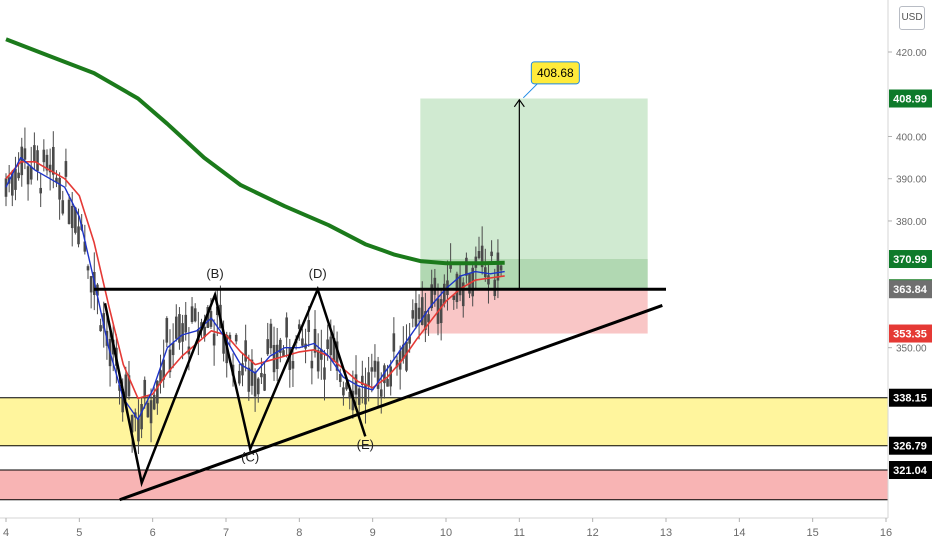 This screenshot has height=555, width=932. What do you see at coordinates (911, 53) in the screenshot?
I see `price-tick-label: 420.00` at bounding box center [911, 53].